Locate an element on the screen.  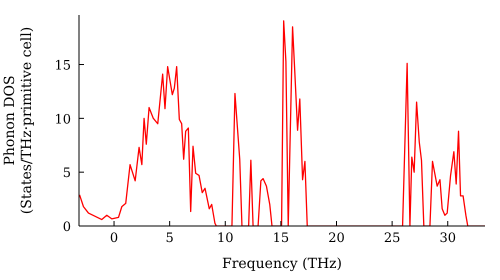
x-tick-label: 20 is located at coordinates (336, 238).